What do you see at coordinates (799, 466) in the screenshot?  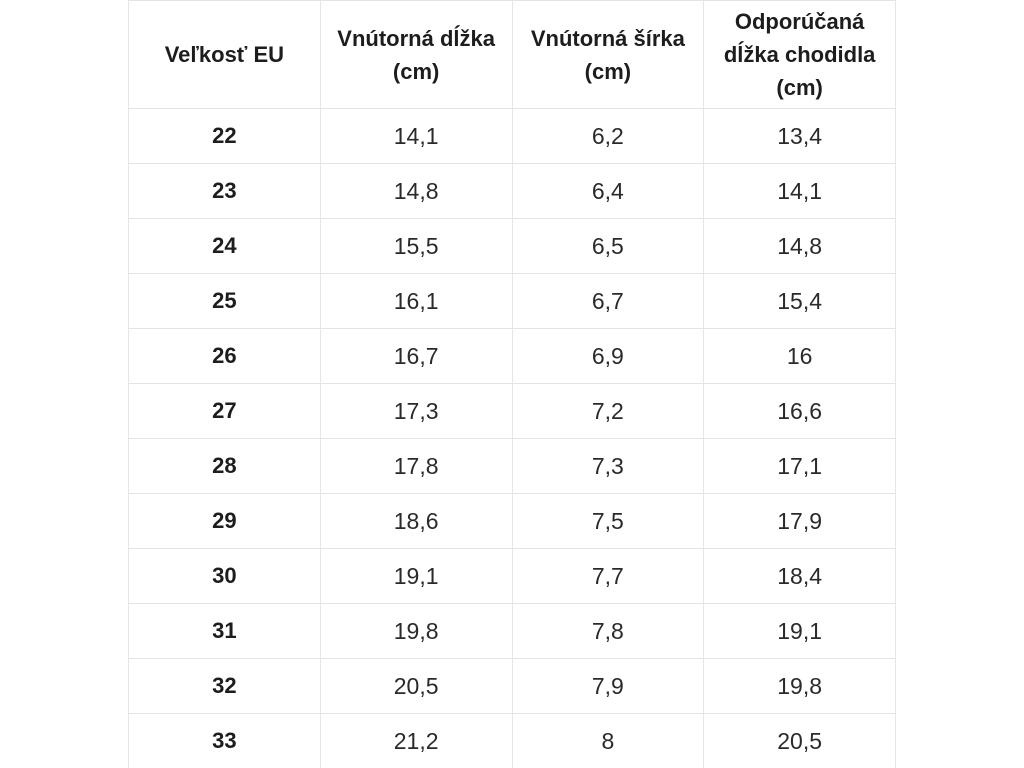 I see `foot-length-cell: 17,1` at bounding box center [799, 466].